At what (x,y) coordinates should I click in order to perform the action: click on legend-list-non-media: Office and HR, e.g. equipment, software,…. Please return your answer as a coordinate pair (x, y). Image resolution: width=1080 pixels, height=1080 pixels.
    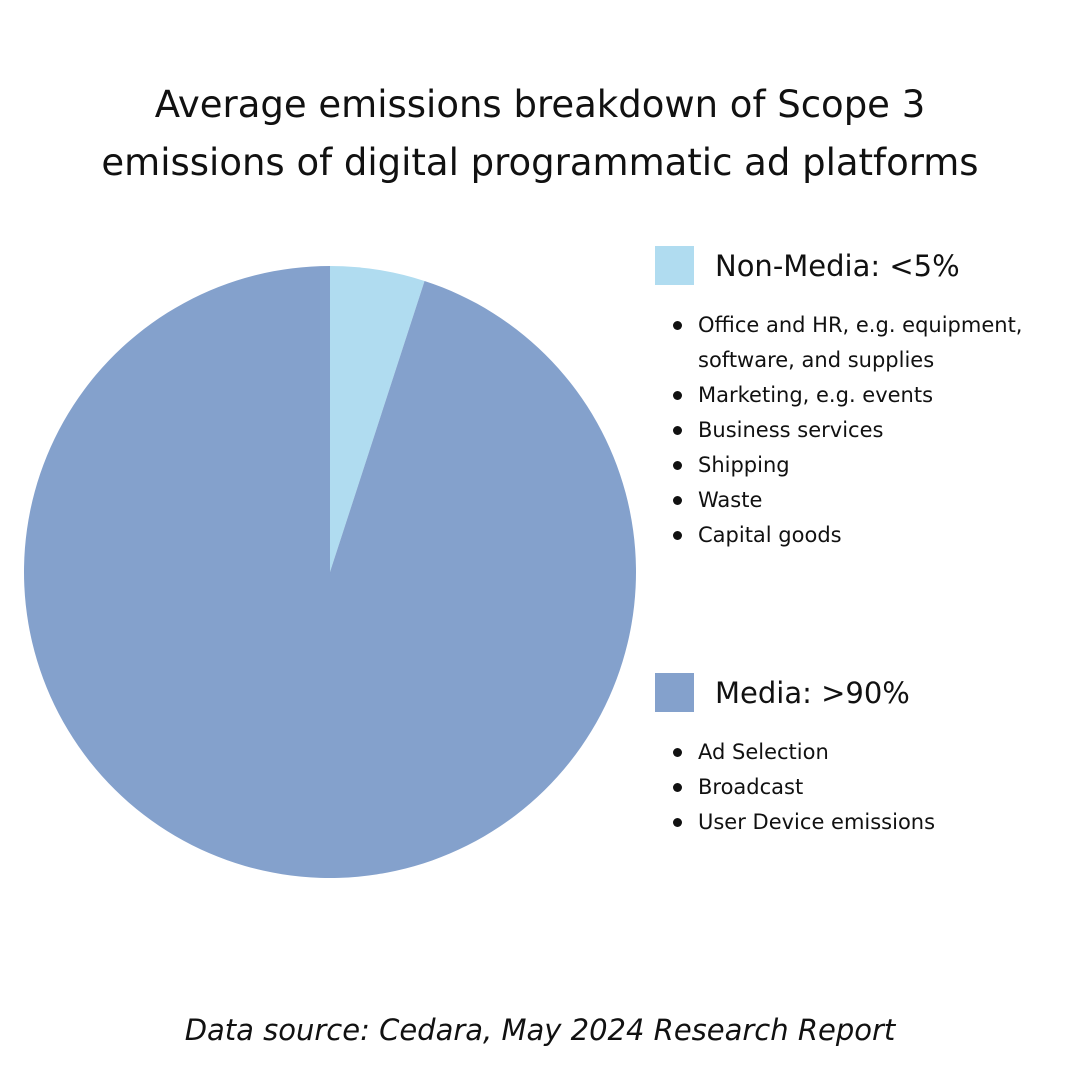
    Looking at the image, I should click on (853, 430).